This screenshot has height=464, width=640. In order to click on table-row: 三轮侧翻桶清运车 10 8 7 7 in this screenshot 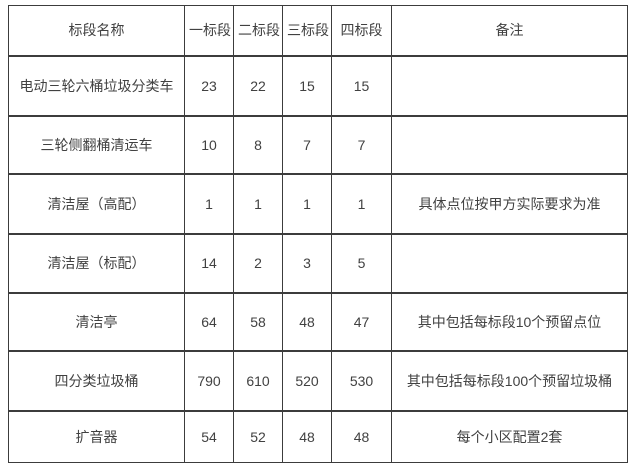, I will do `click(318, 144)`.